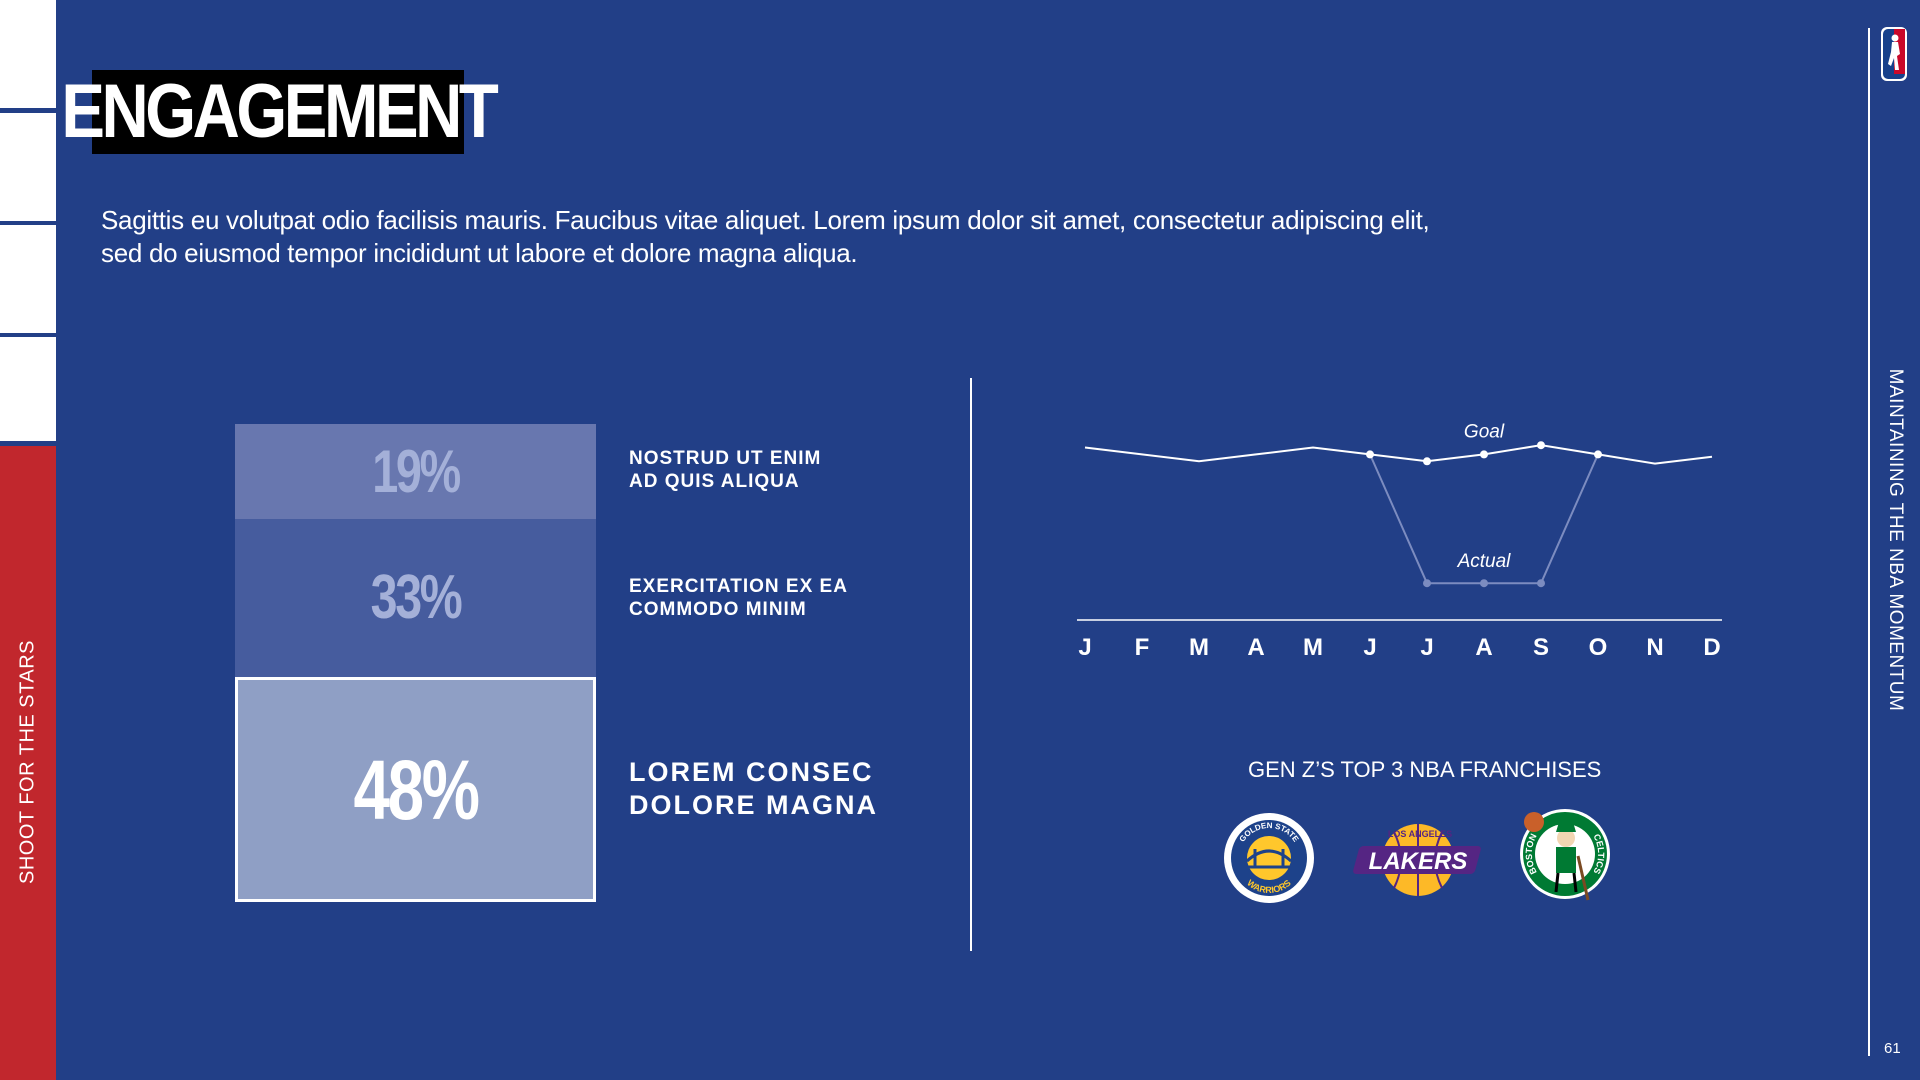 Image resolution: width=1920 pixels, height=1080 pixels. What do you see at coordinates (1531, 854) in the screenshot?
I see `celtics-left-text: BOSTON` at bounding box center [1531, 854].